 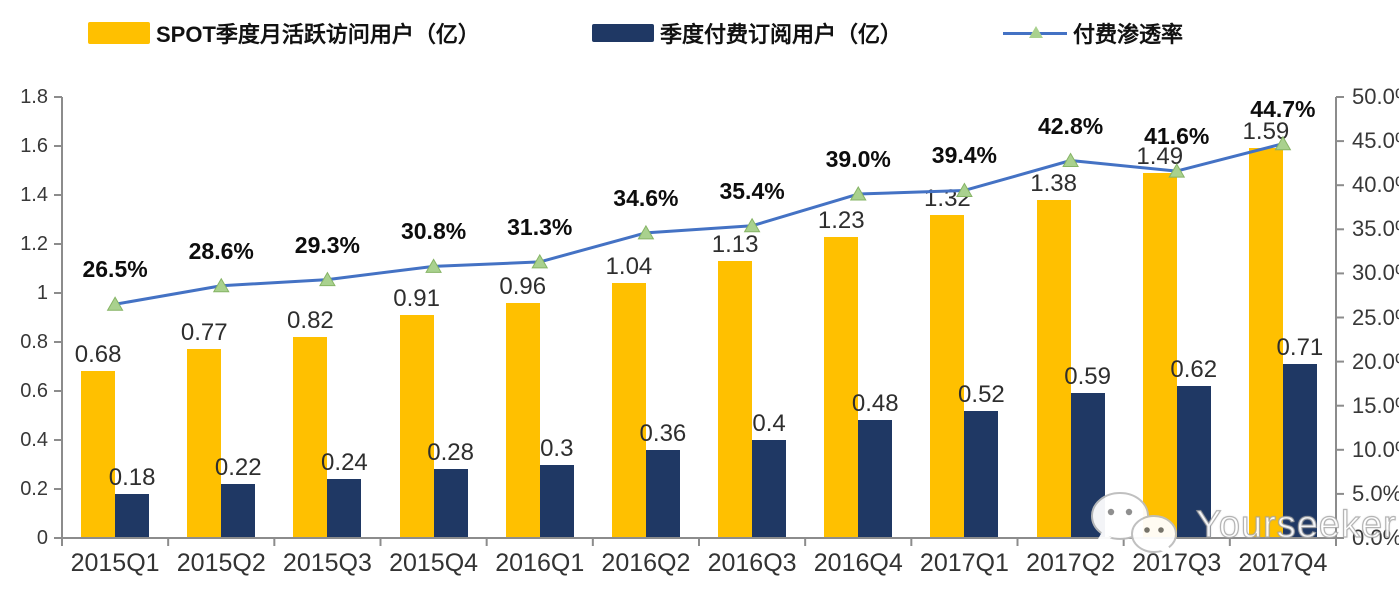 What do you see at coordinates (1283, 108) in the screenshot?
I see `penetration-rate-label: 44.7%` at bounding box center [1283, 108].